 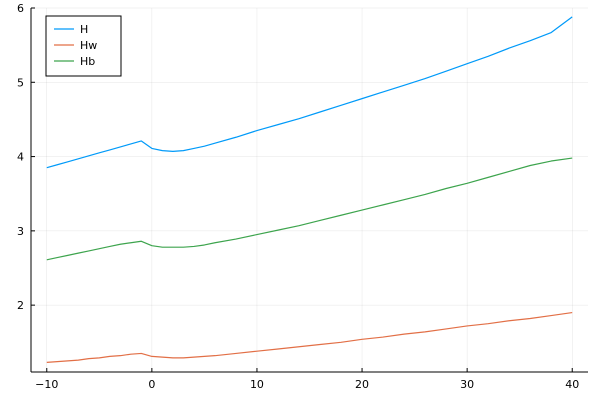 What do you see at coordinates (572, 384) in the screenshot?
I see `x-tick-label: 40` at bounding box center [572, 384].